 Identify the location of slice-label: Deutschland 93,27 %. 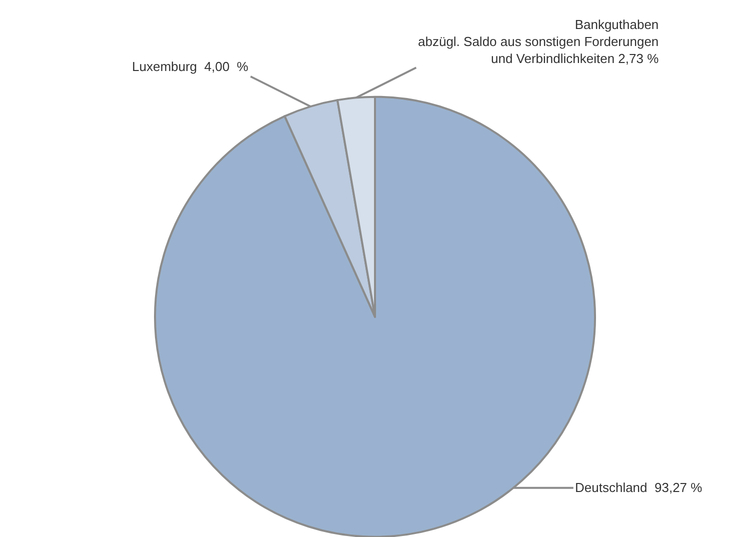
(639, 487).